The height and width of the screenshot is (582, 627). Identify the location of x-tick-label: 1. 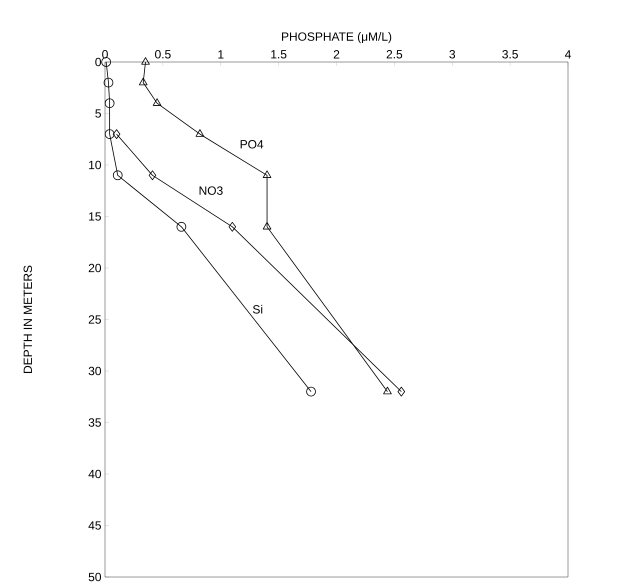
(221, 54).